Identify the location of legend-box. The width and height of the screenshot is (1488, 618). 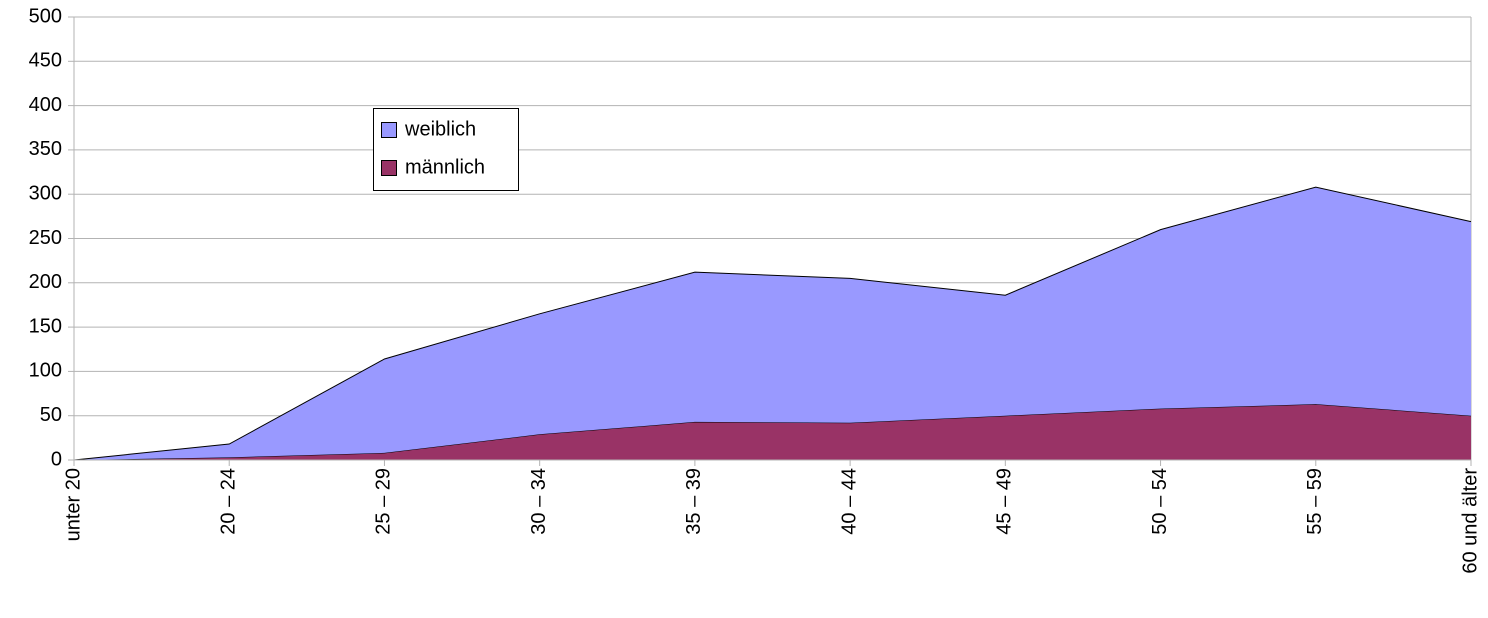
(446, 149).